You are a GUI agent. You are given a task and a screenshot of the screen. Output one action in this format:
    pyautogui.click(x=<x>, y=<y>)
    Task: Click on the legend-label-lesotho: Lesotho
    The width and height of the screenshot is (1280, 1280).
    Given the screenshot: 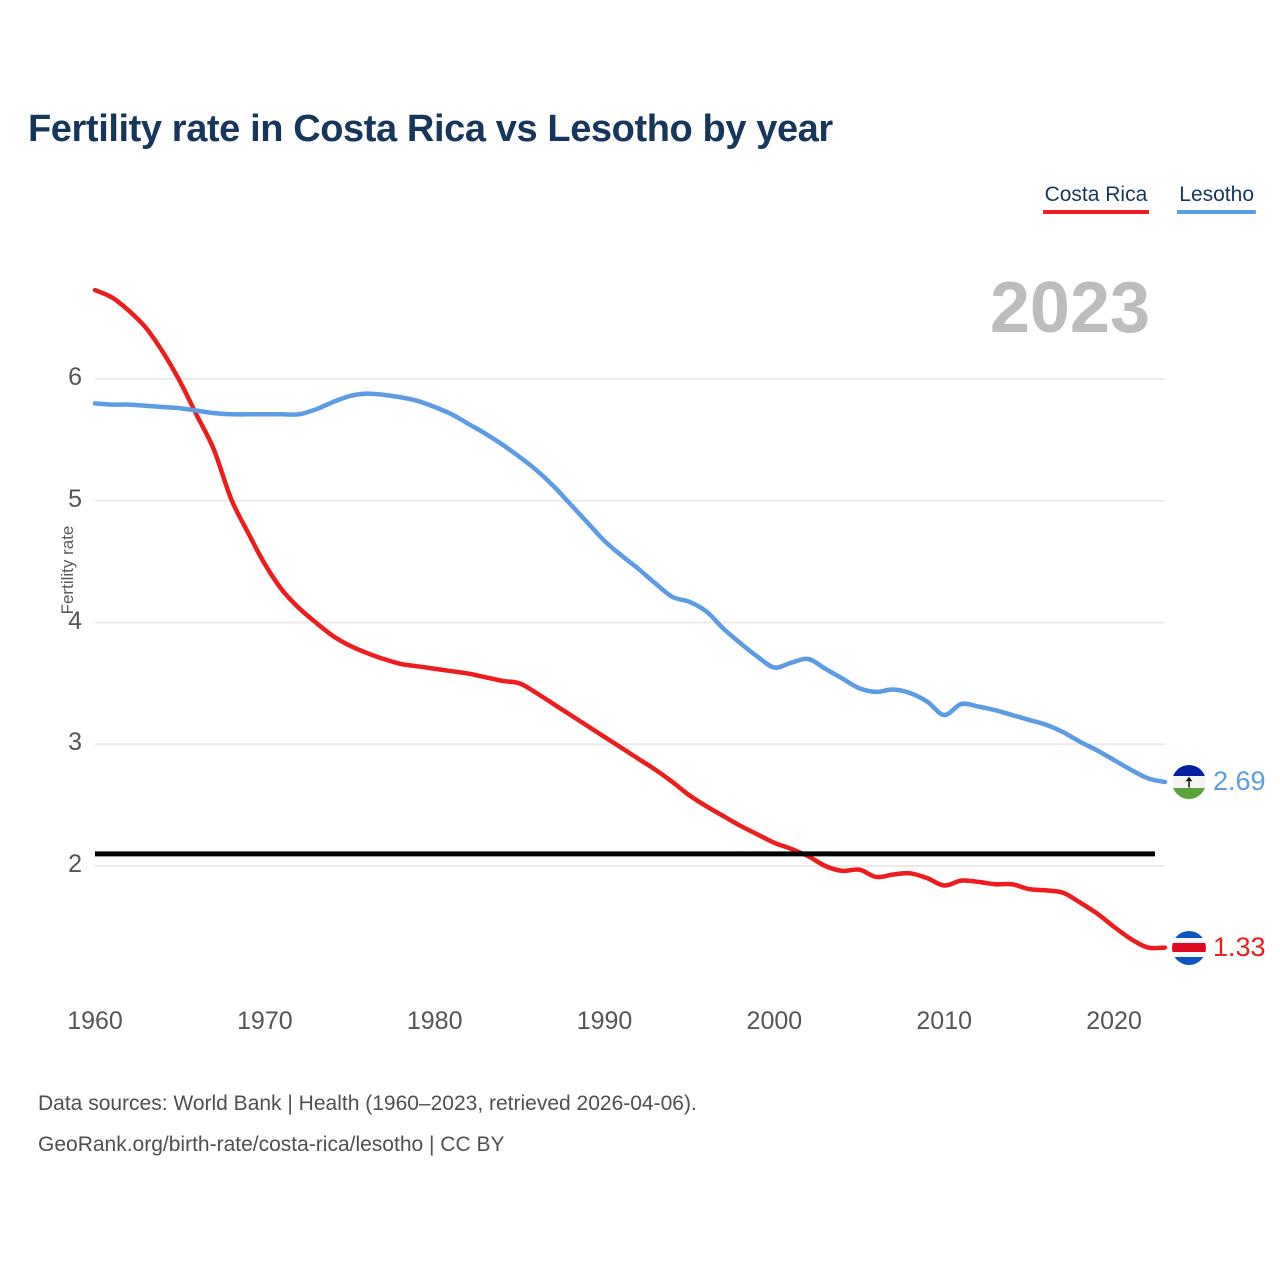 What is the action you would take?
    pyautogui.click(x=1216, y=194)
    